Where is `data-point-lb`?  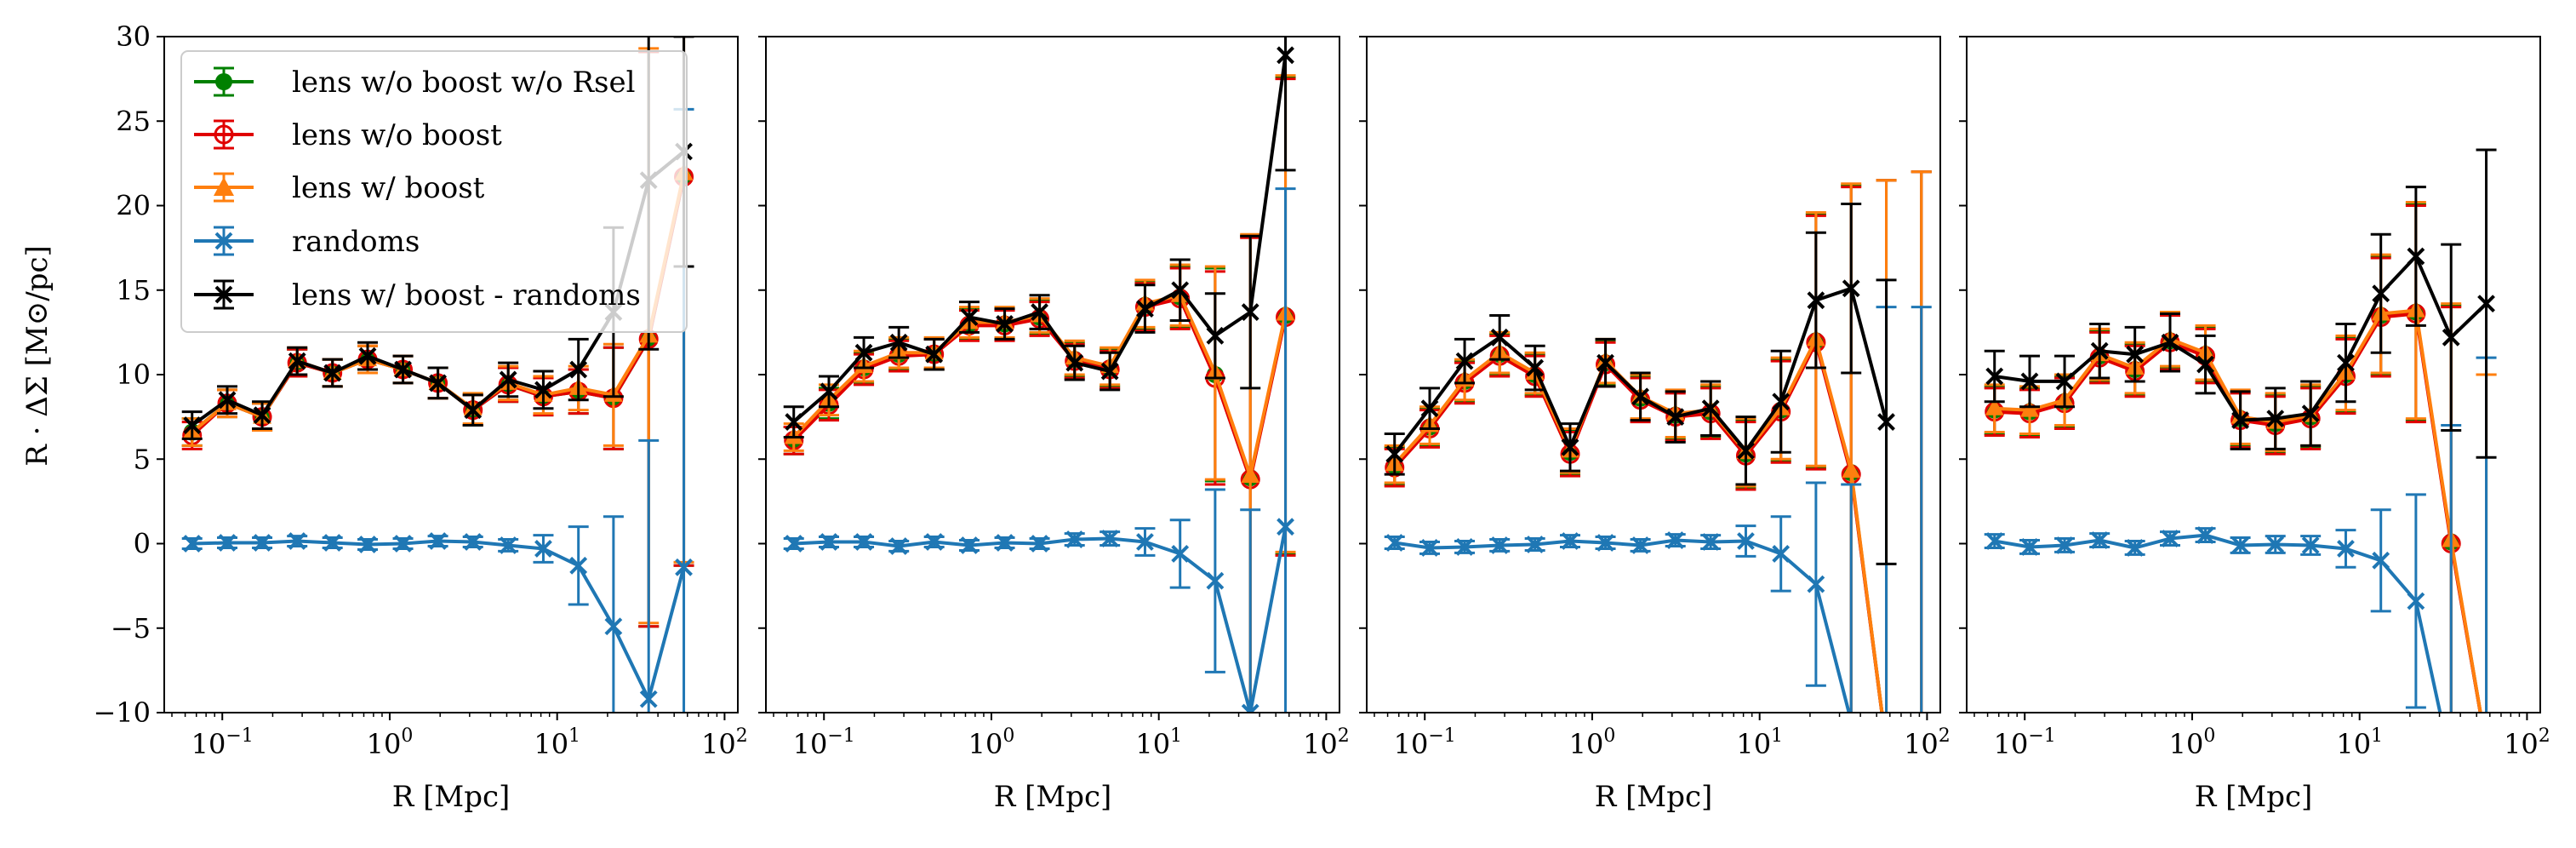
data-point-lb is located at coordinates (2486, 746).